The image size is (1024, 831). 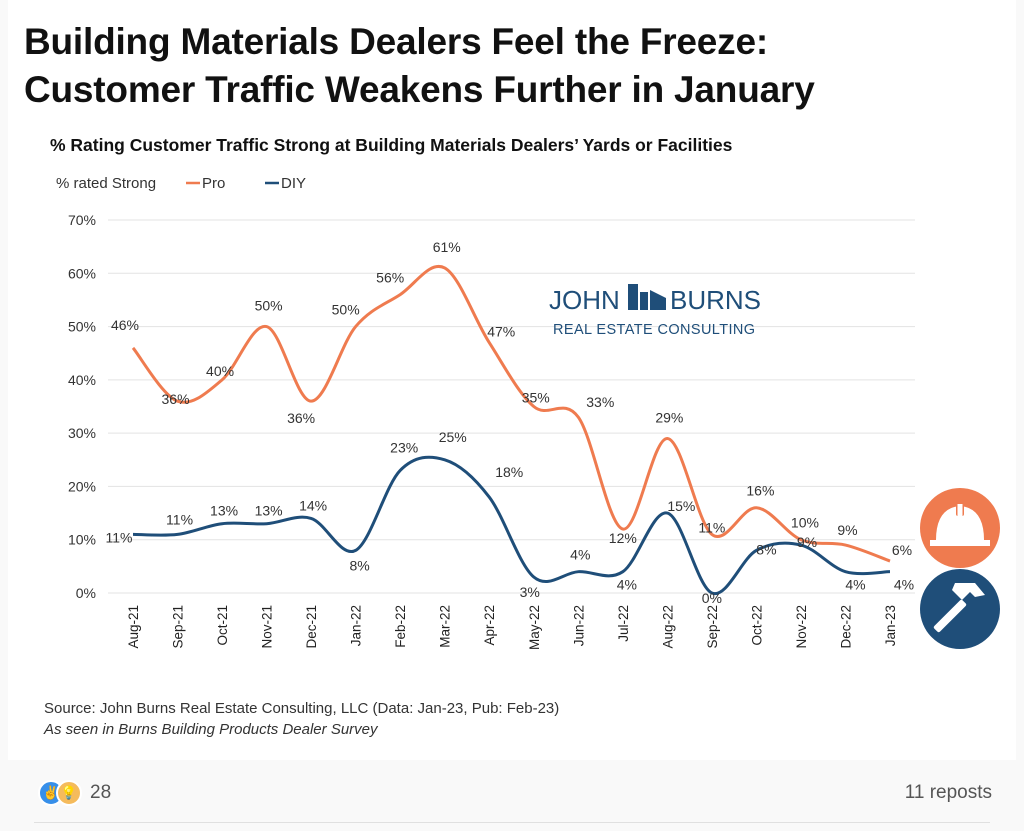 I want to click on x-tick-label: Dec-21, so click(x=311, y=627).